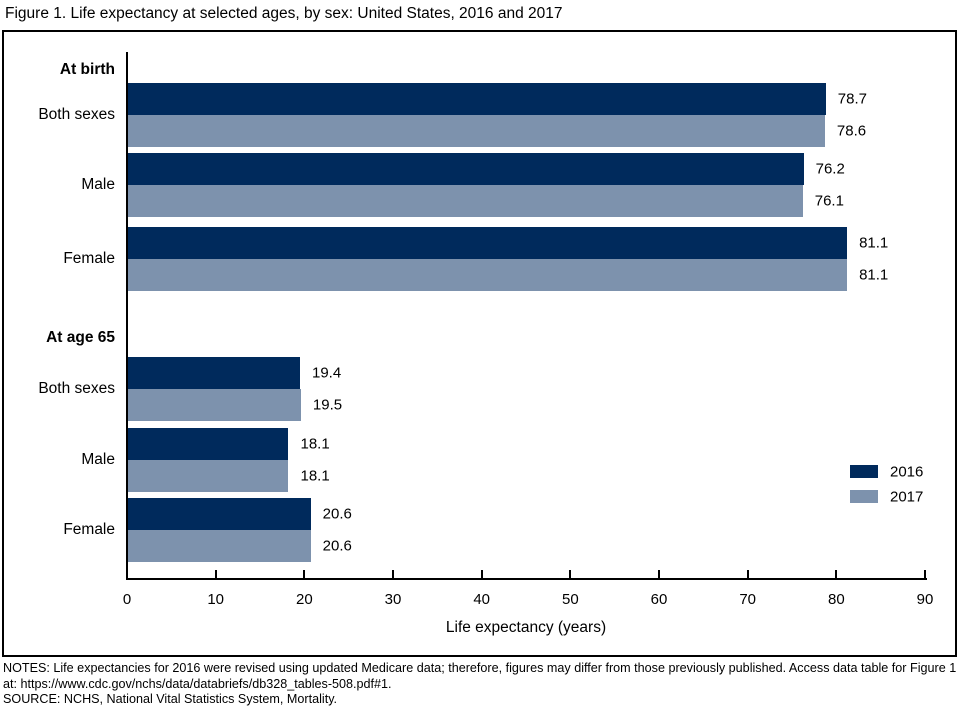 The height and width of the screenshot is (713, 960). What do you see at coordinates (476, 131) in the screenshot?
I see `bar-2017-at-birth-both-sexes` at bounding box center [476, 131].